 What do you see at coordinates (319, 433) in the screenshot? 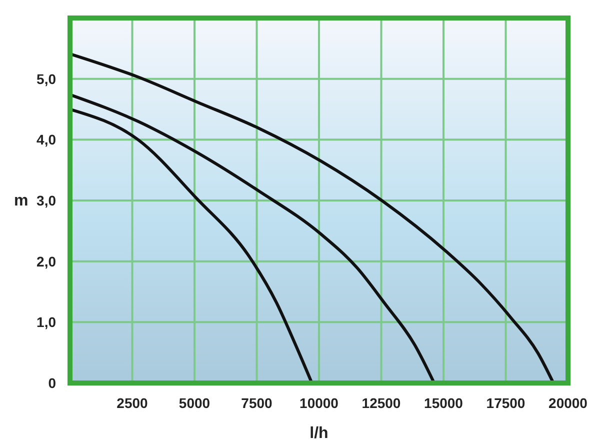
I see `x-axis-title: l/h` at bounding box center [319, 433].